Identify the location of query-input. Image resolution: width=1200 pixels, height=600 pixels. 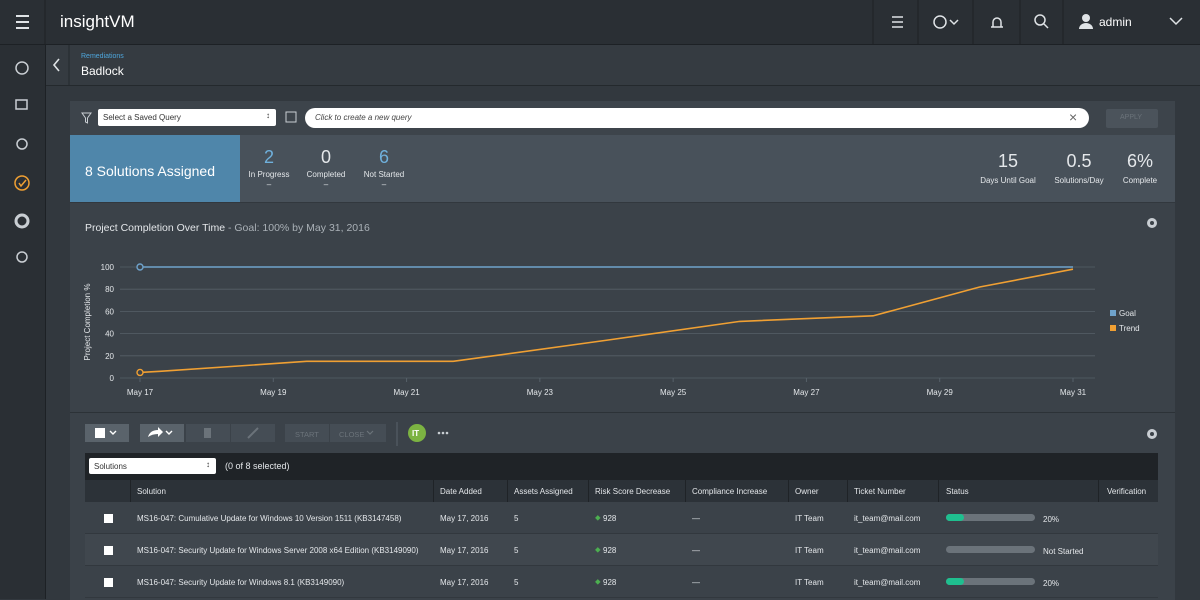
(697, 118).